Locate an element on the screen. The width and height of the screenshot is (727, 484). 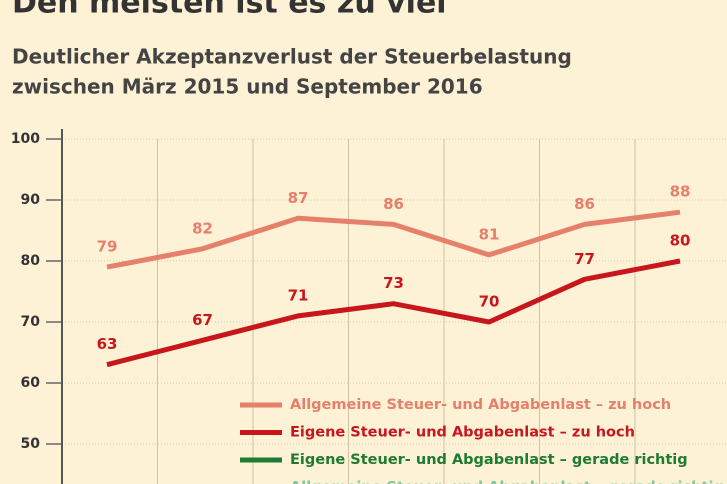
data-label: 88 is located at coordinates (680, 192).